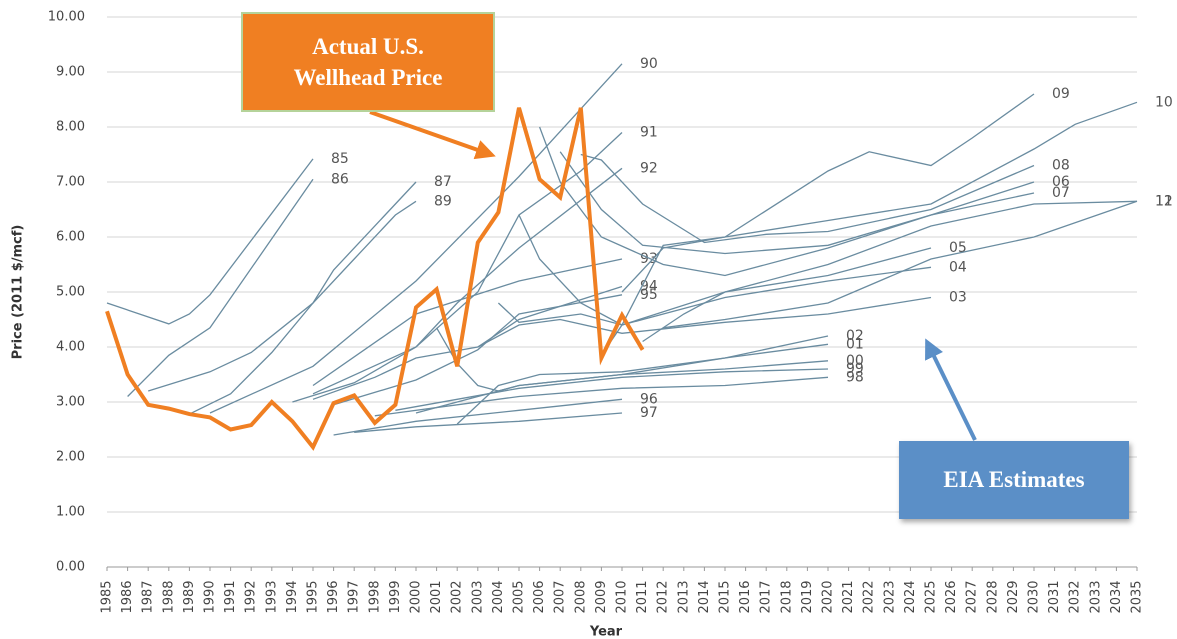  I want to click on x-tick-label: 2015, so click(725, 596).